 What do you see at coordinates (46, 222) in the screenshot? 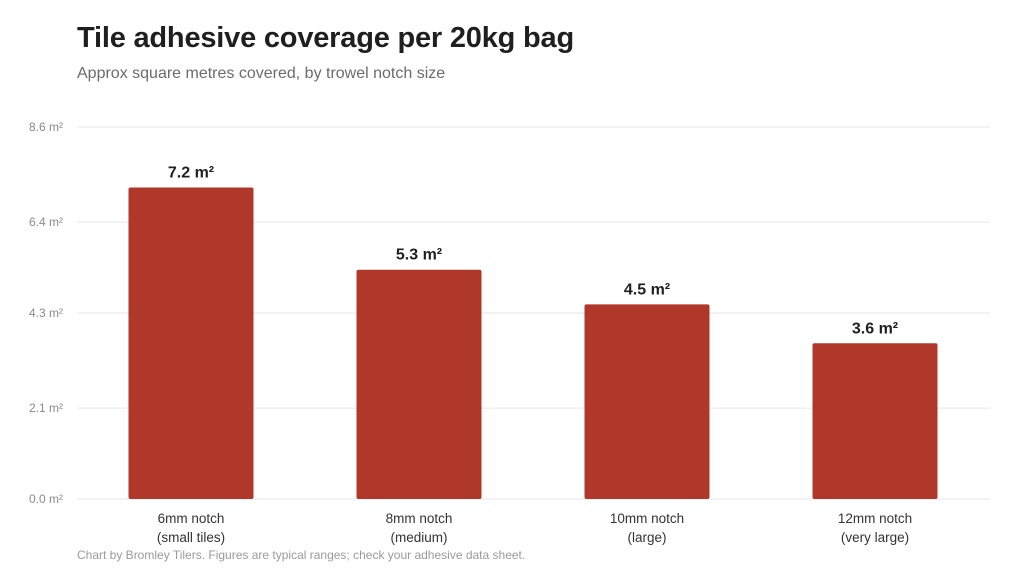
I see `y-tick-label: 6.4 m²` at bounding box center [46, 222].